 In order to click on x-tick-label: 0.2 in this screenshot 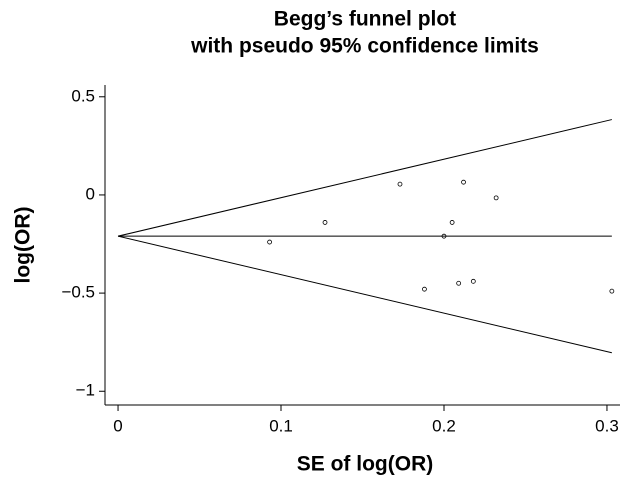, I will do `click(444, 425)`.